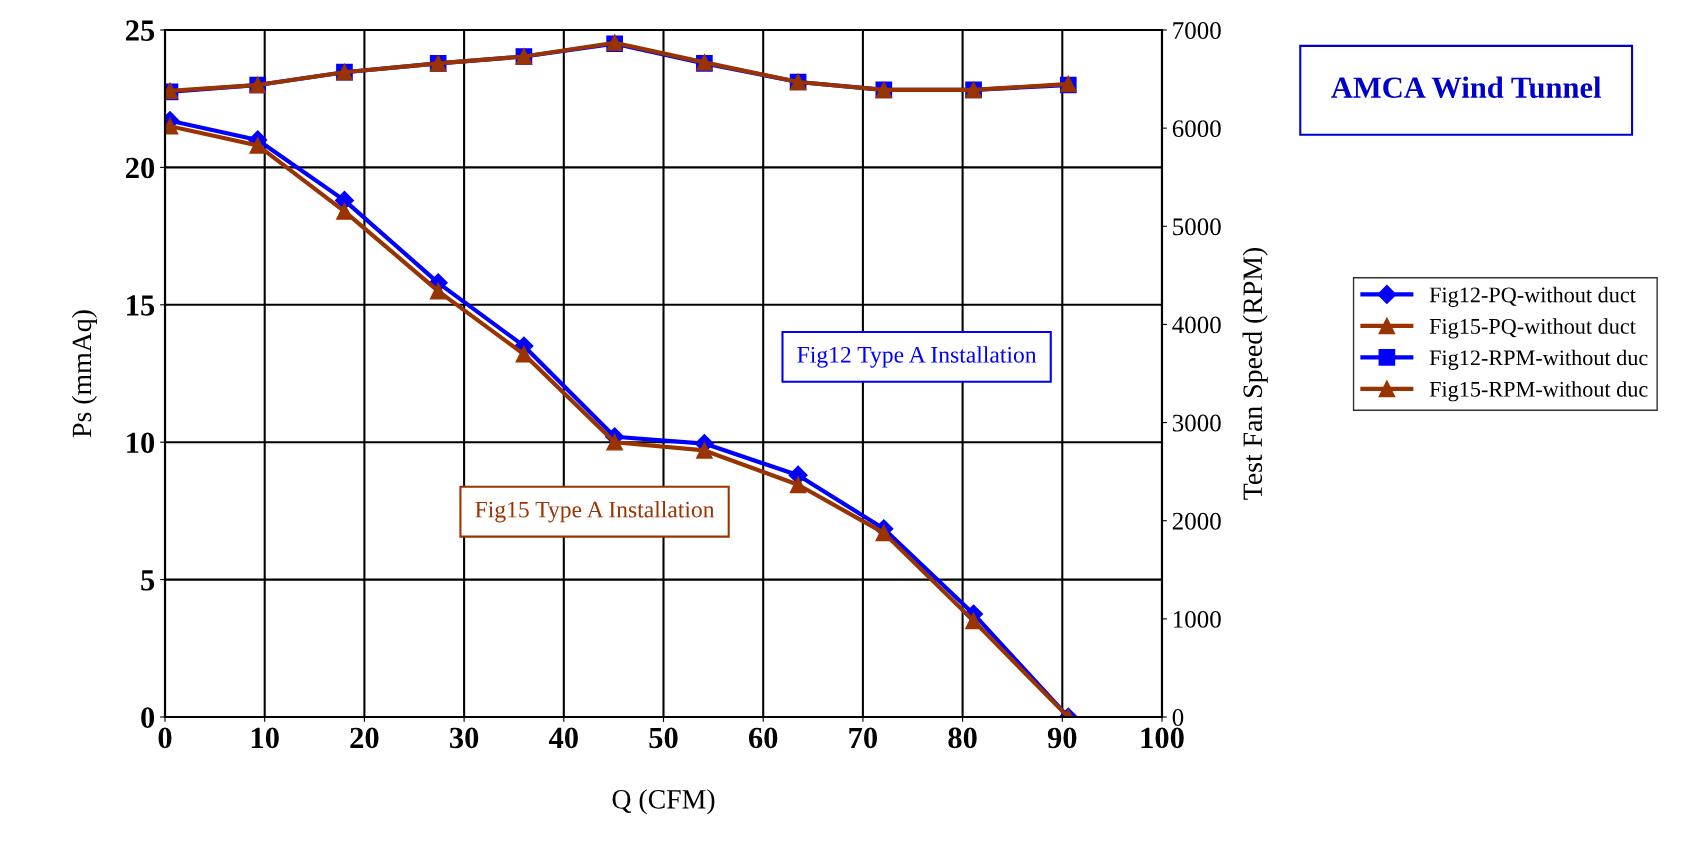 The height and width of the screenshot is (860, 1695). What do you see at coordinates (1162, 738) in the screenshot?
I see `x-tick-label: 100` at bounding box center [1162, 738].